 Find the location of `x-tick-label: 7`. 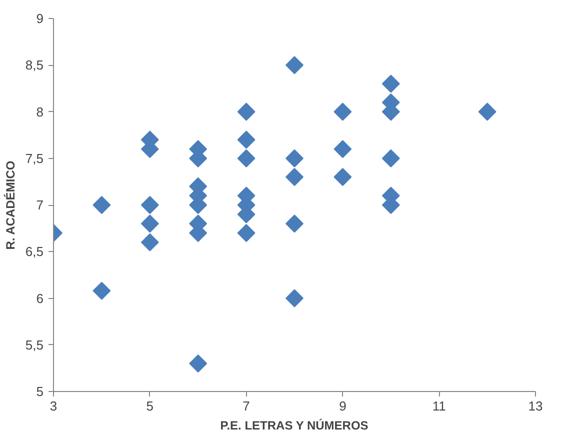

x-tick-label: 7 is located at coordinates (246, 406).